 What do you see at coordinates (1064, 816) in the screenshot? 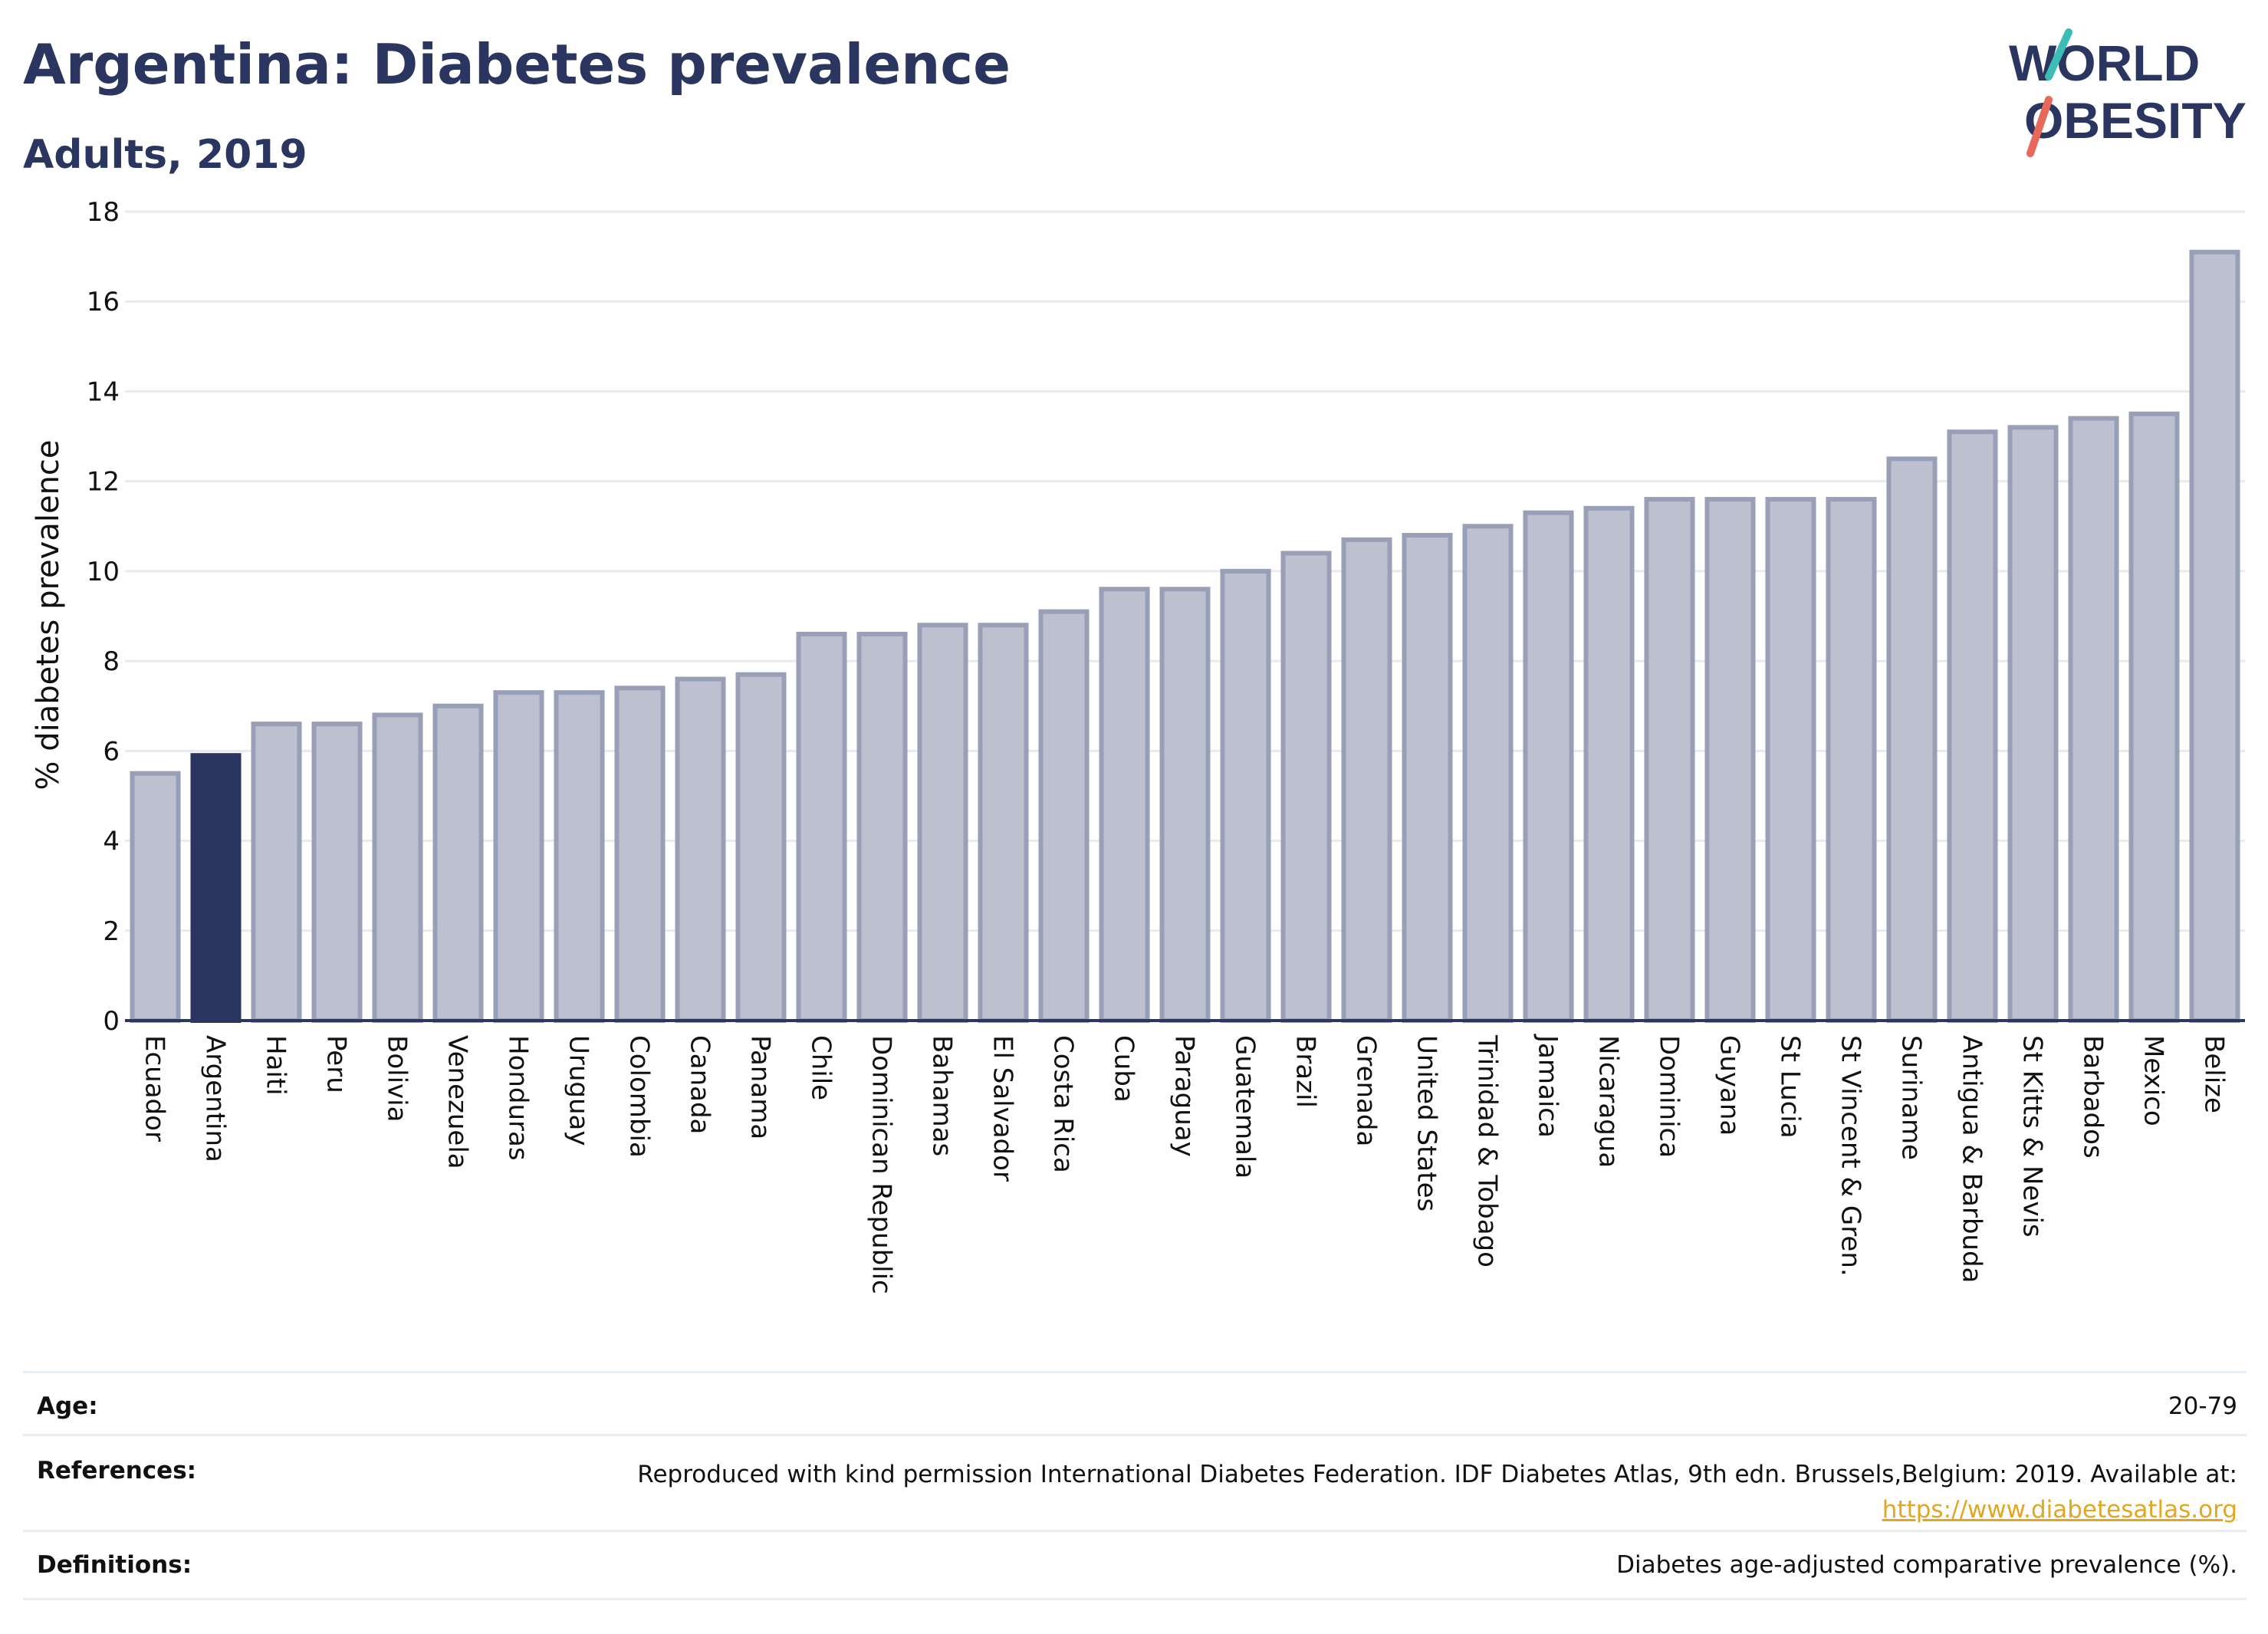
I see `bar-costa-rica` at bounding box center [1064, 816].